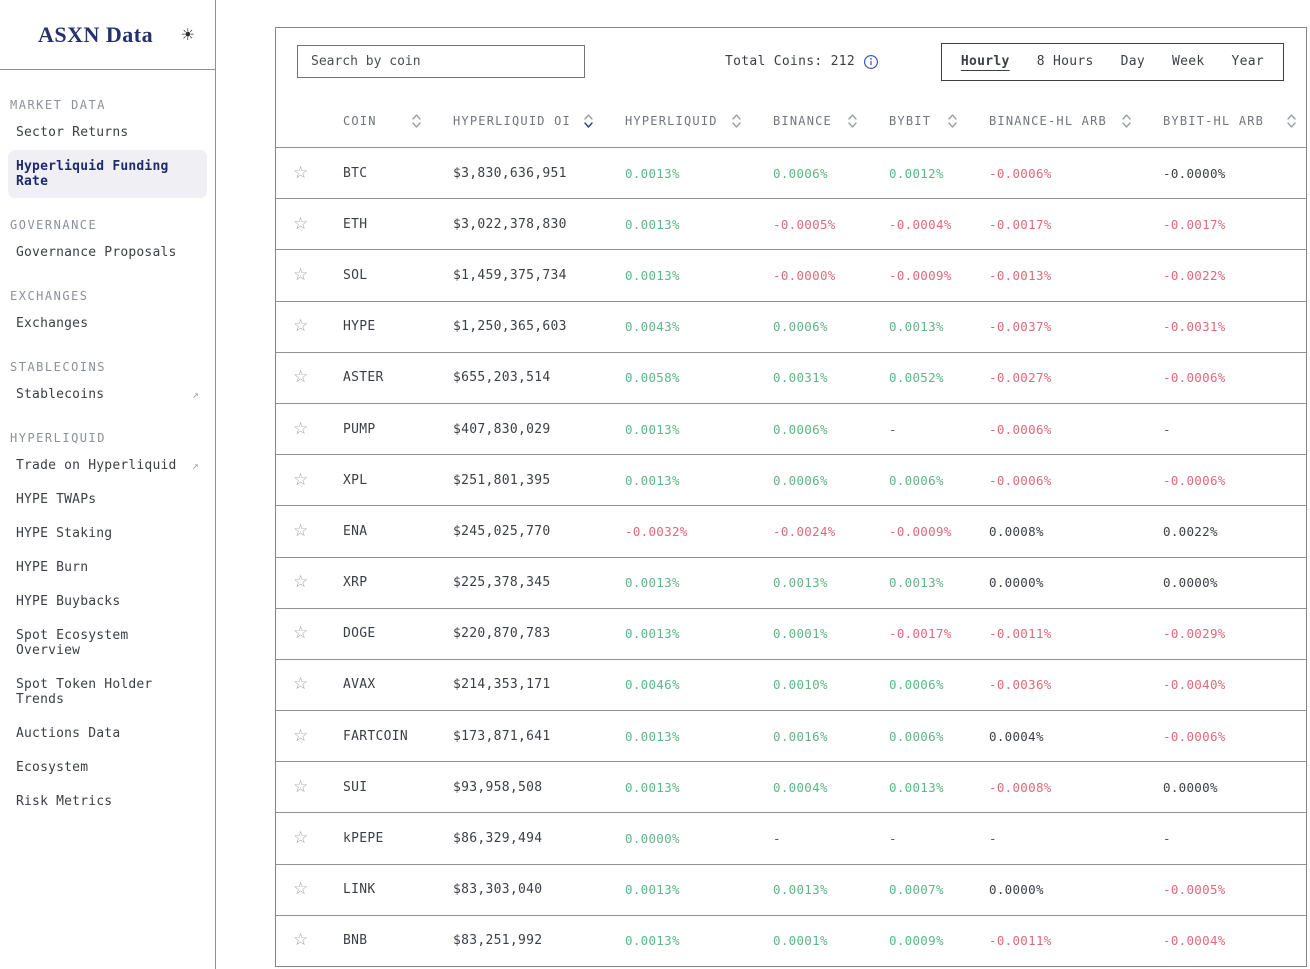  Describe the element at coordinates (56, 499) in the screenshot. I see `sidebar-item-label: HYPE TWAPs` at that location.